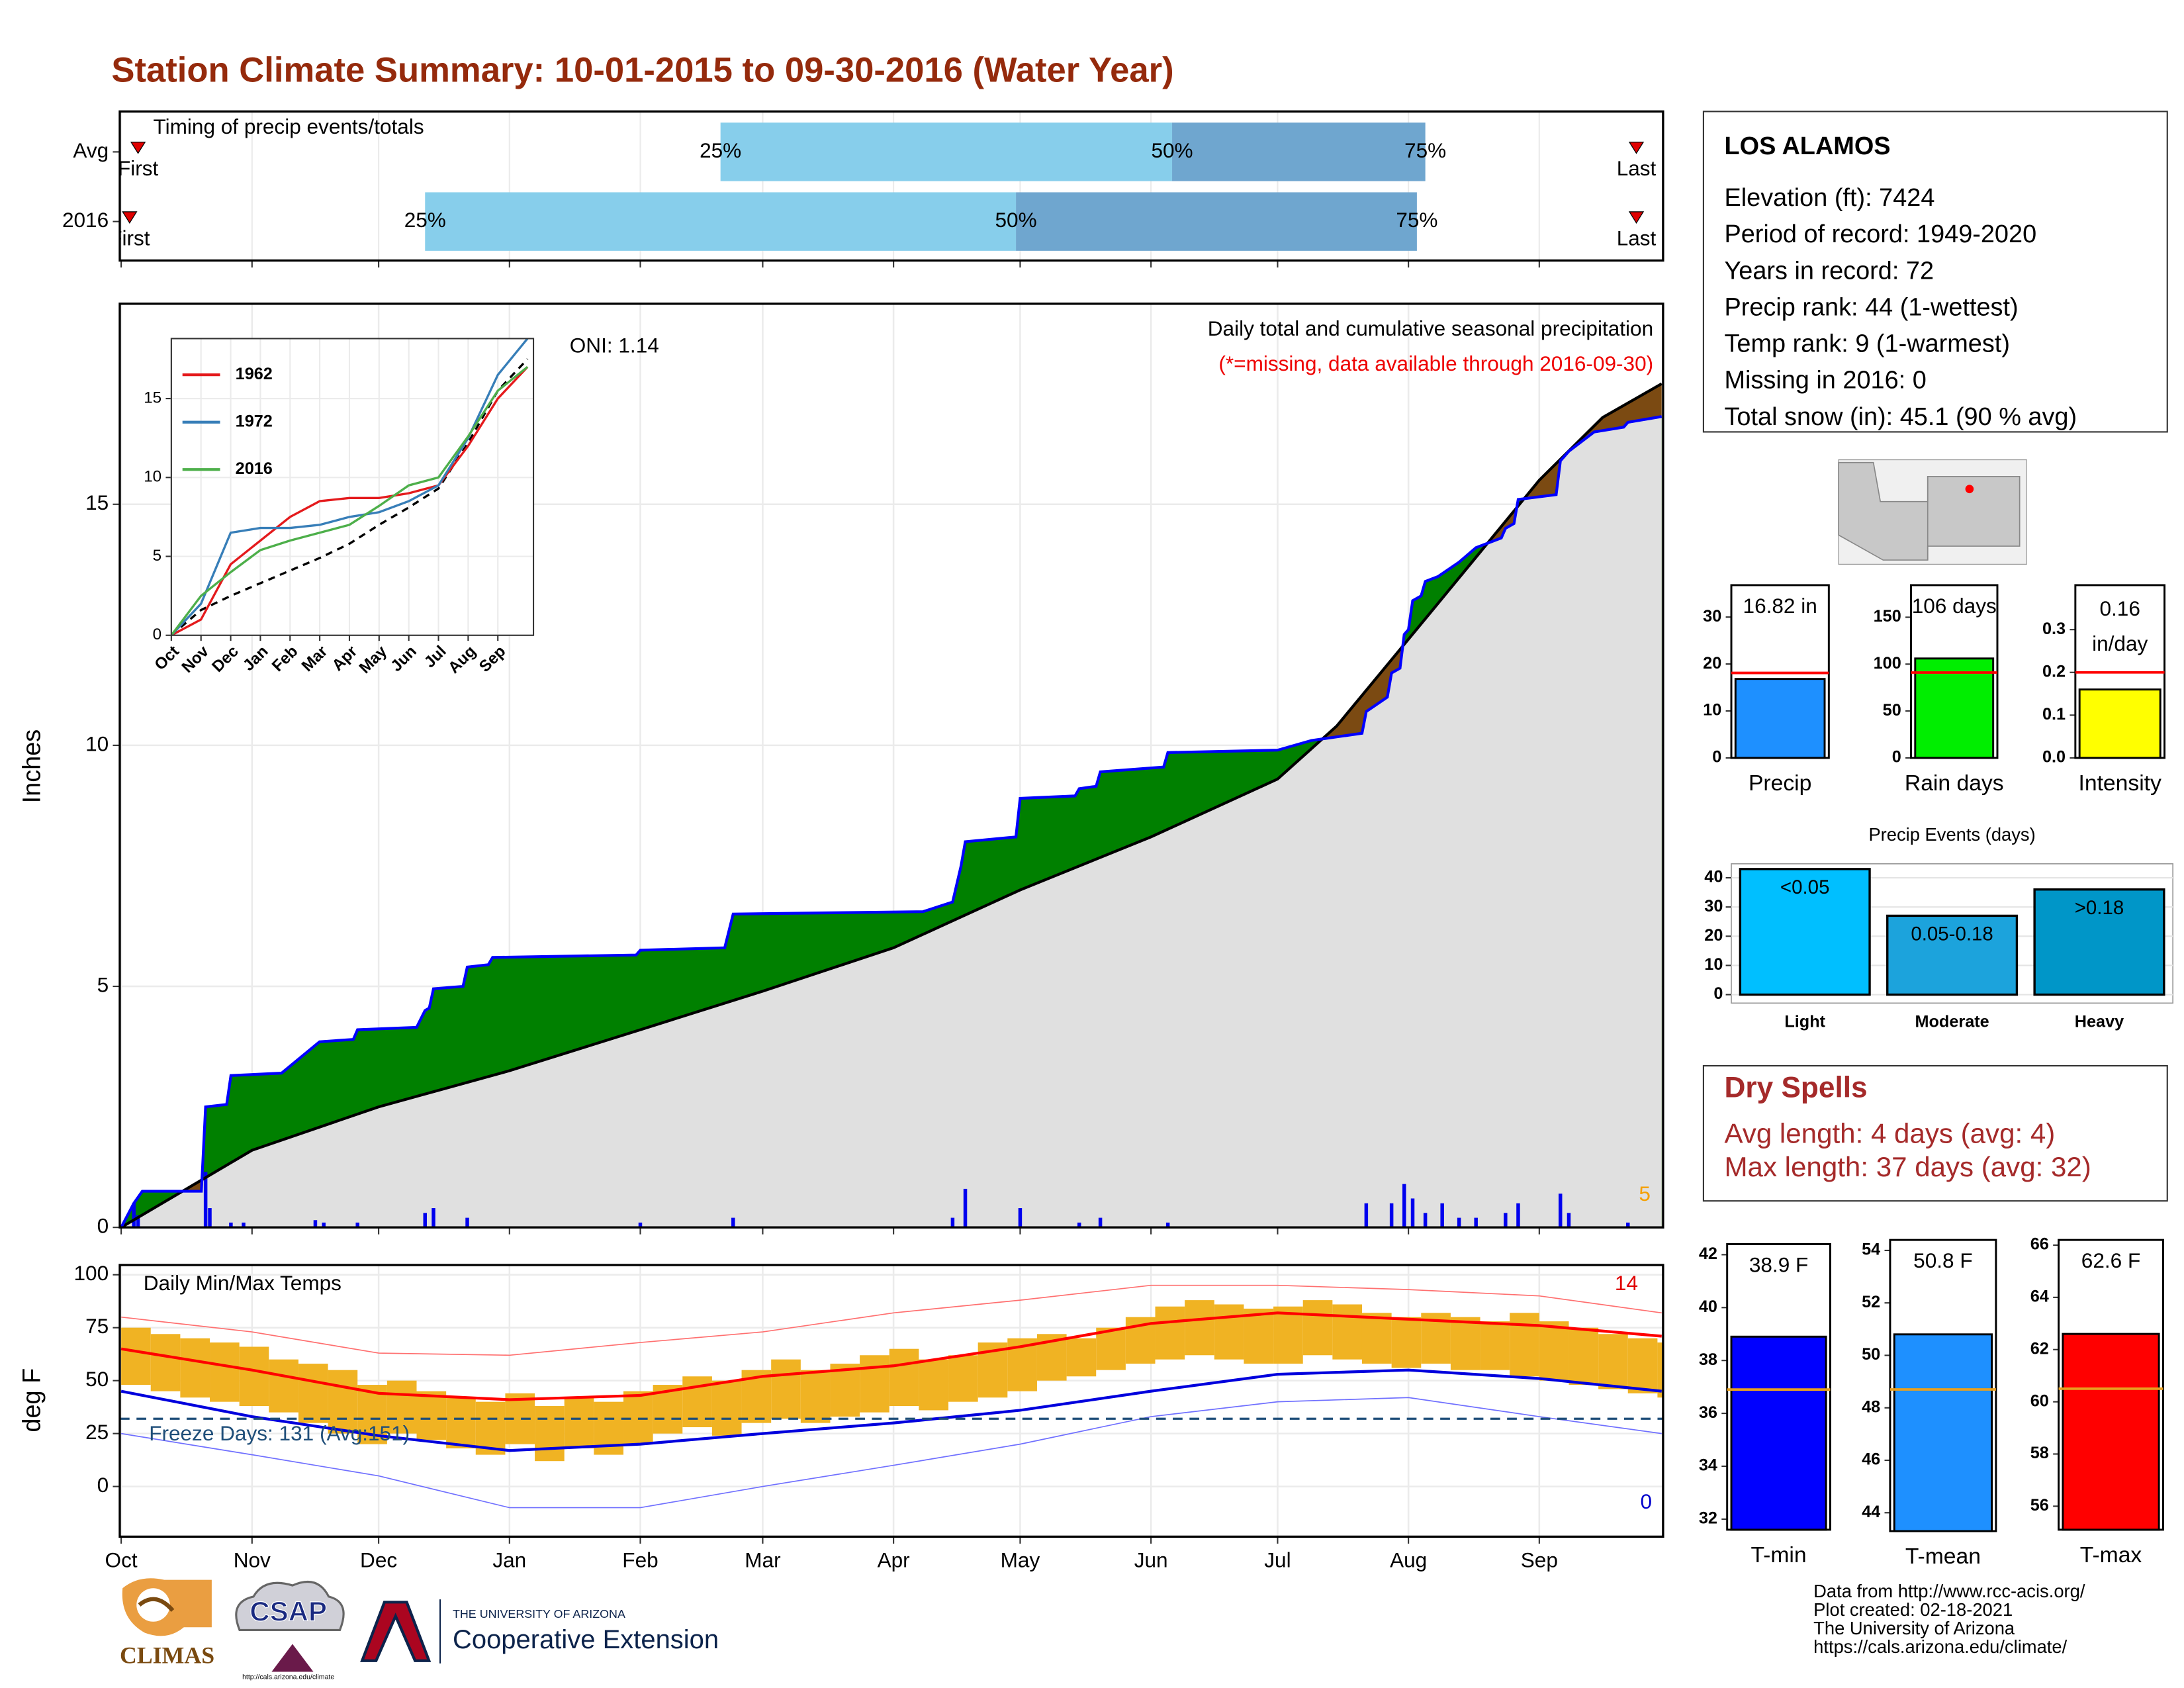 The width and height of the screenshot is (2184, 1688). What do you see at coordinates (1935, 1133) in the screenshot?
I see `dry-spells-box` at bounding box center [1935, 1133].